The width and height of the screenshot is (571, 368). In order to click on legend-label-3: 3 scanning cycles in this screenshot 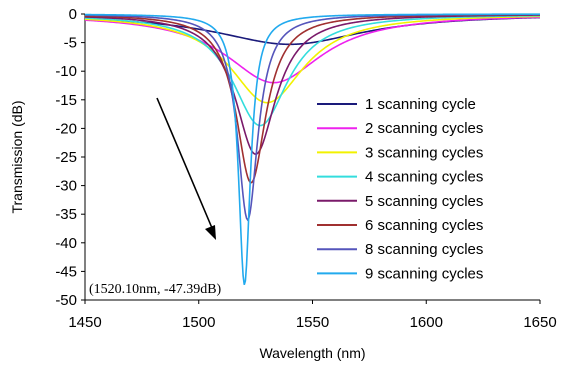, I will do `click(424, 152)`.